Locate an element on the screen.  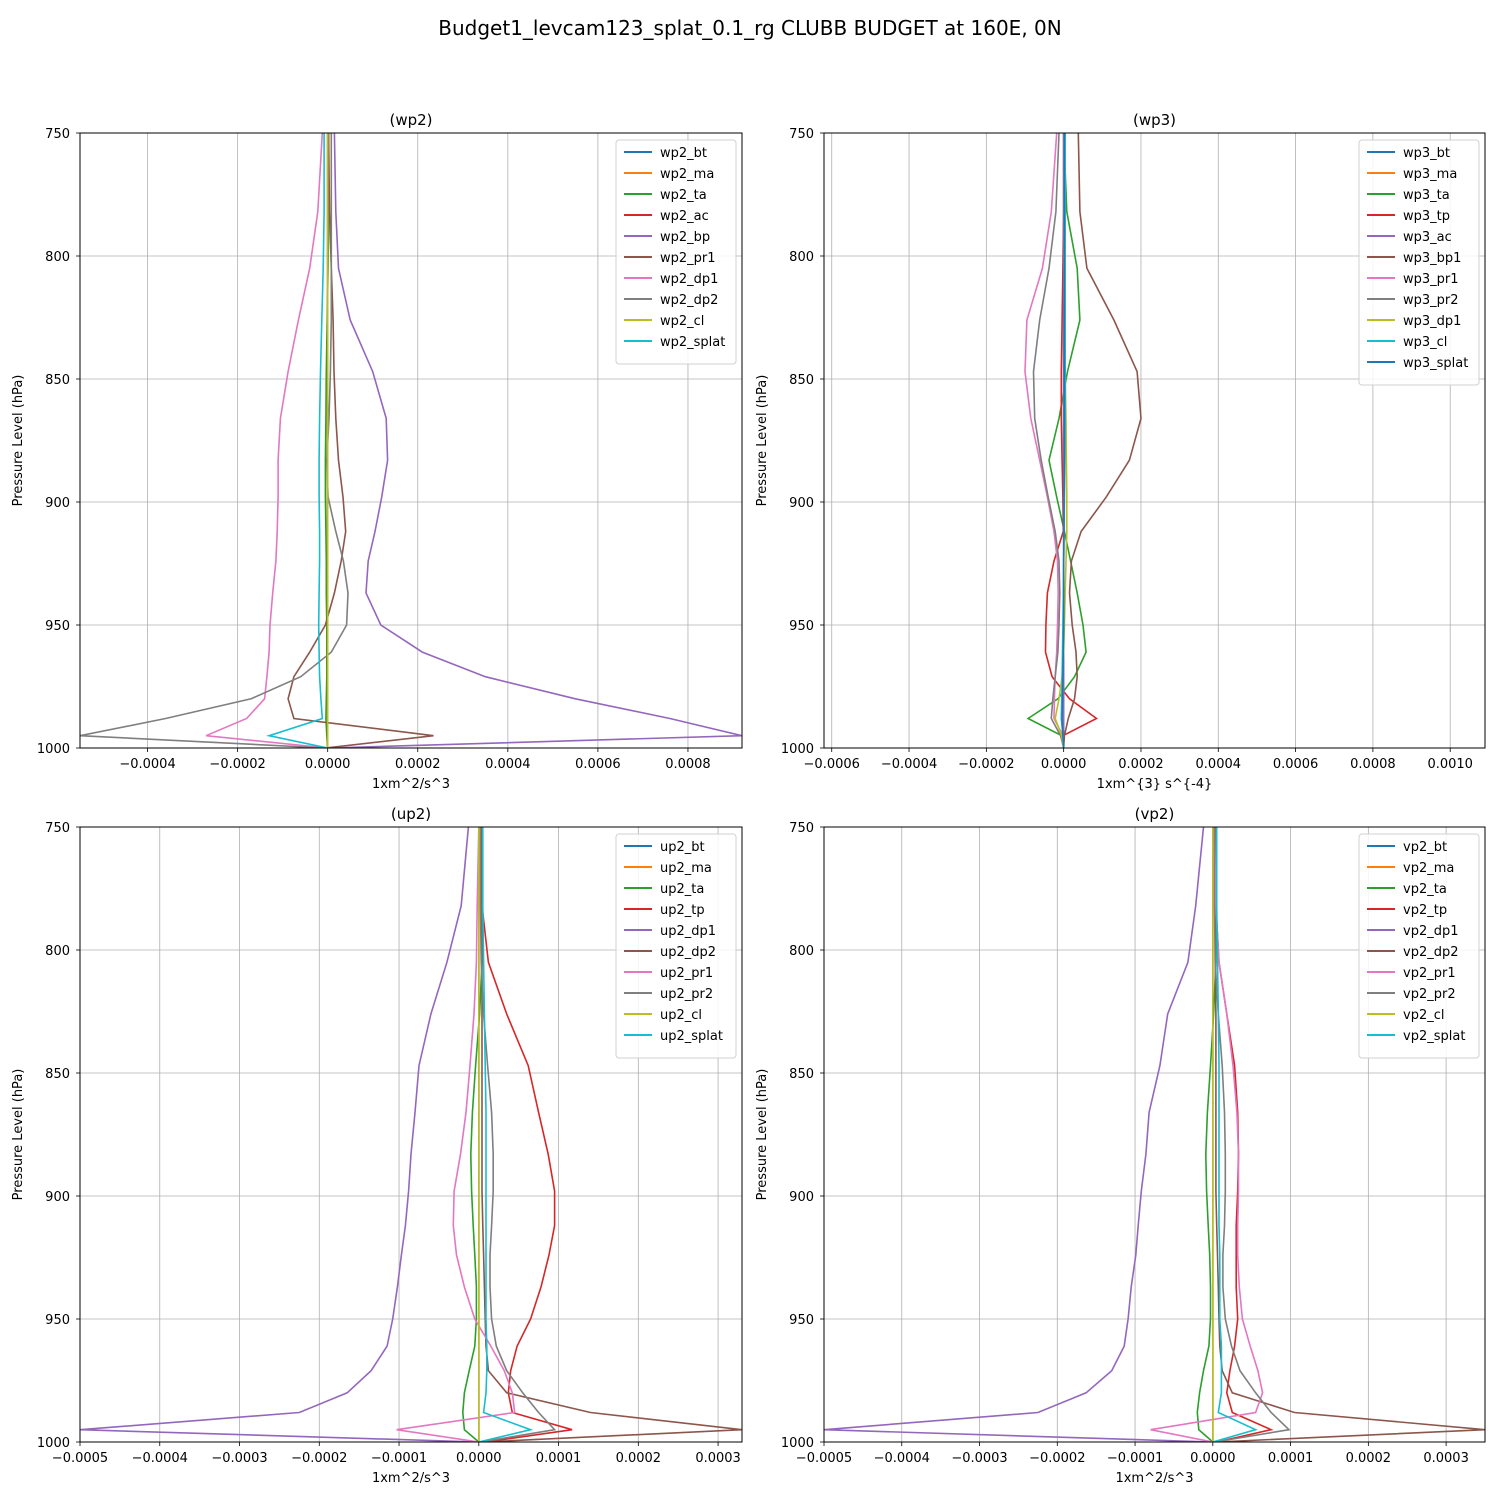
legend-label: wp3_bp1 is located at coordinates (1432, 258).